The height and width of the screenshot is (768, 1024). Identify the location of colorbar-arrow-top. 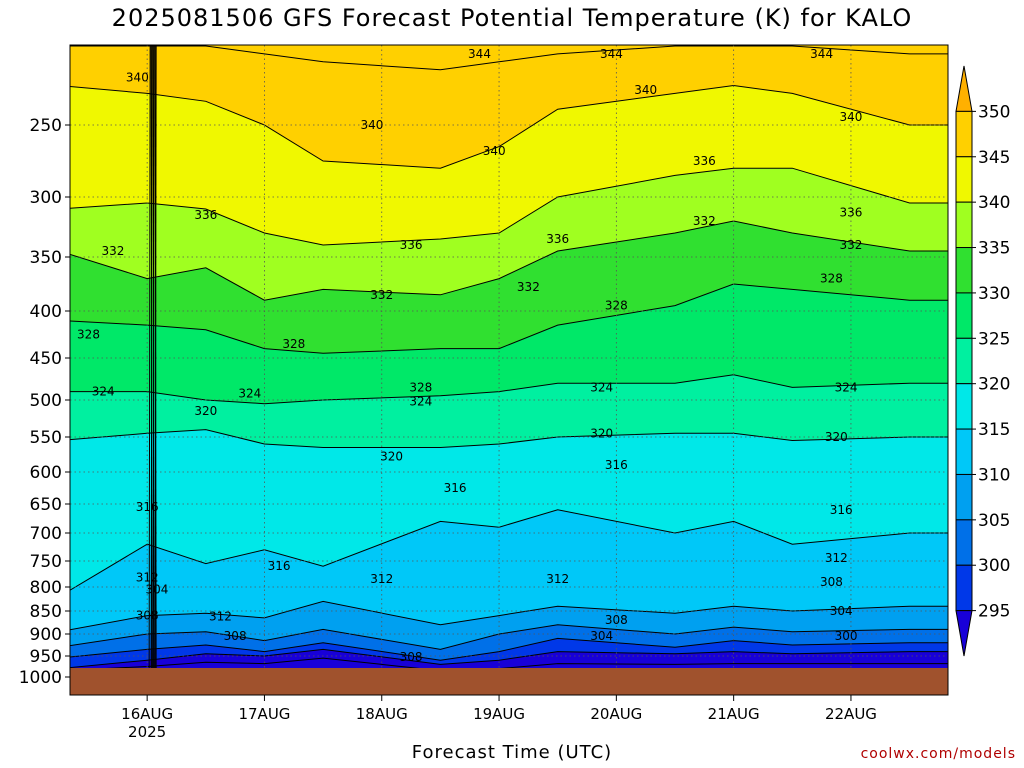
(964, 88).